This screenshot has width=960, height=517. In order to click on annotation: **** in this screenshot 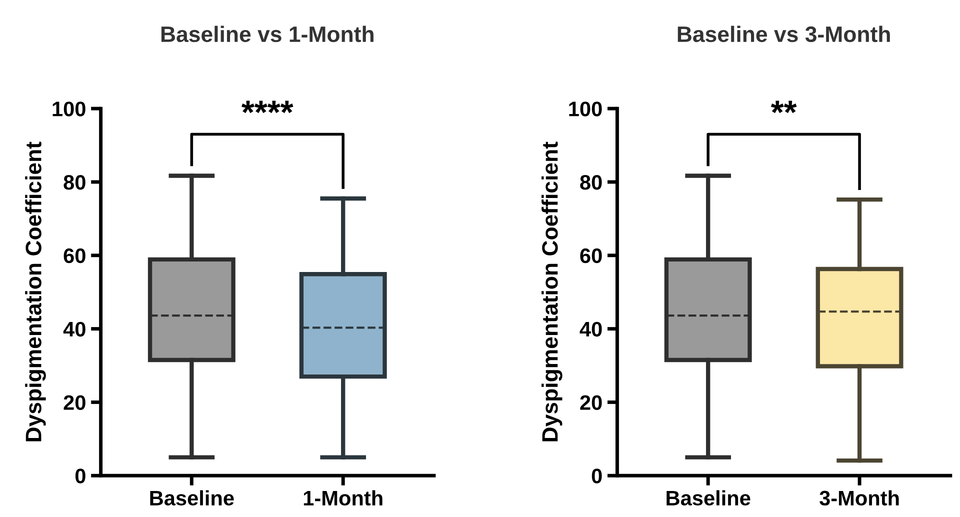, I will do `click(268, 107)`.